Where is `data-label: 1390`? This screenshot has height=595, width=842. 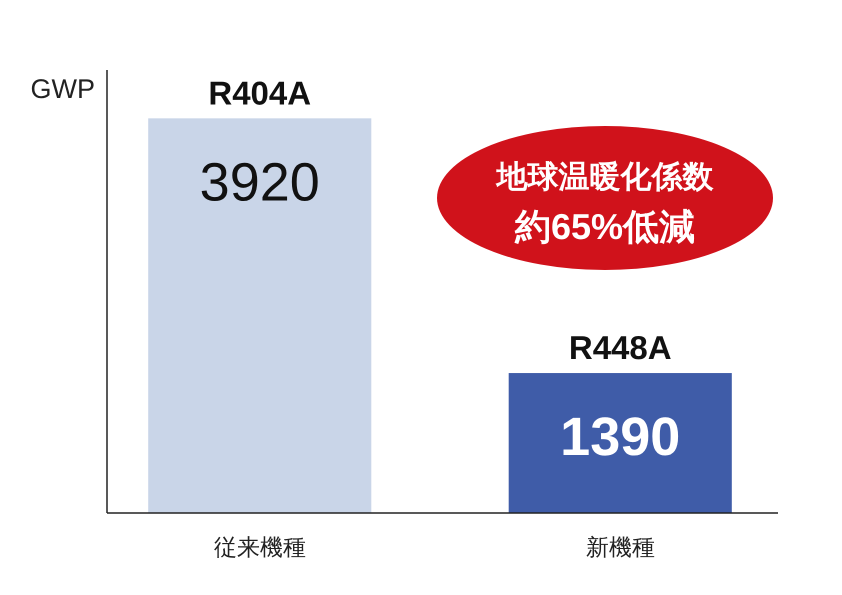
data-label: 1390 is located at coordinates (620, 437).